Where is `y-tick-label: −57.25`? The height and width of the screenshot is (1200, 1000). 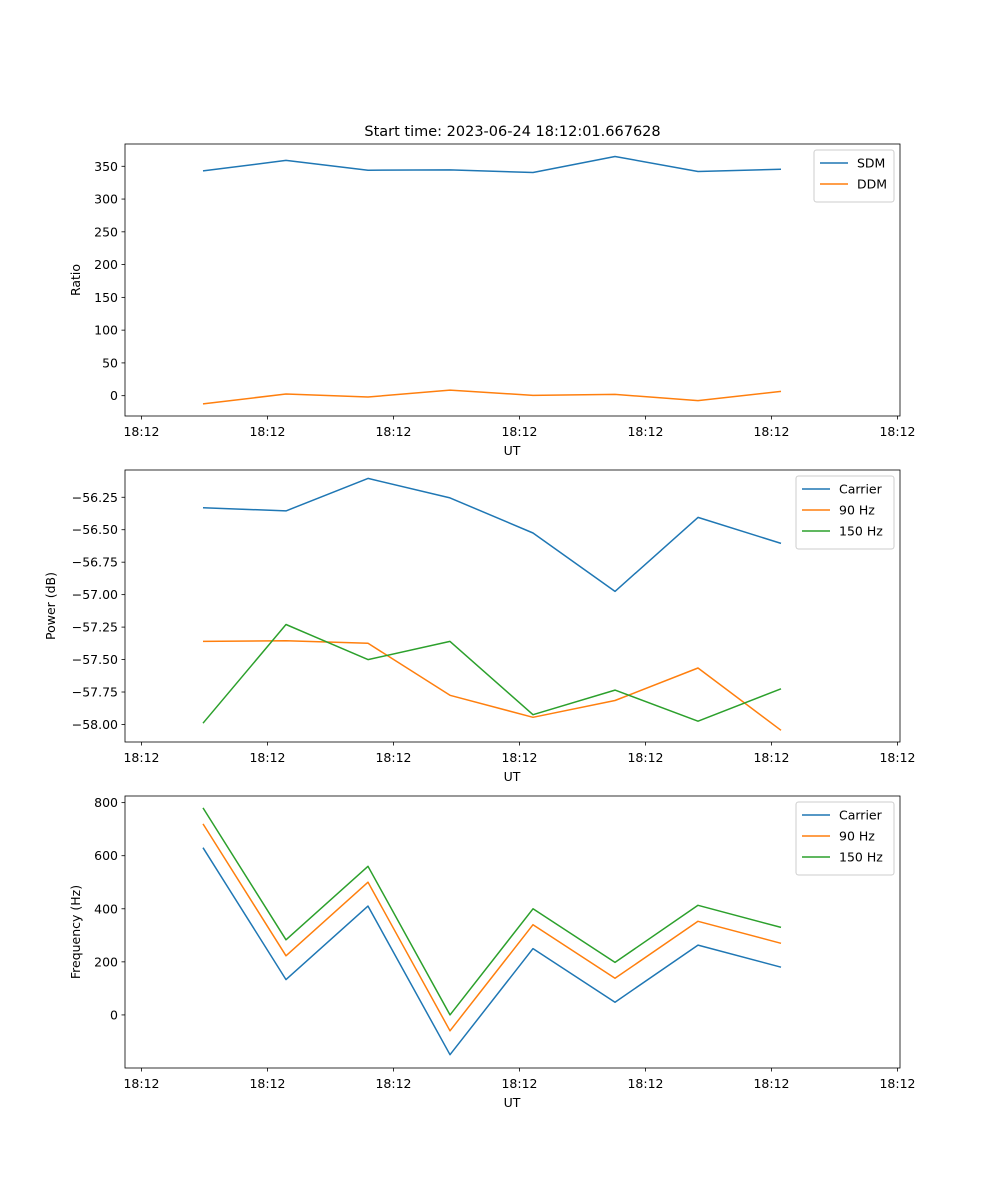 y-tick-label: −57.25 is located at coordinates (95, 627).